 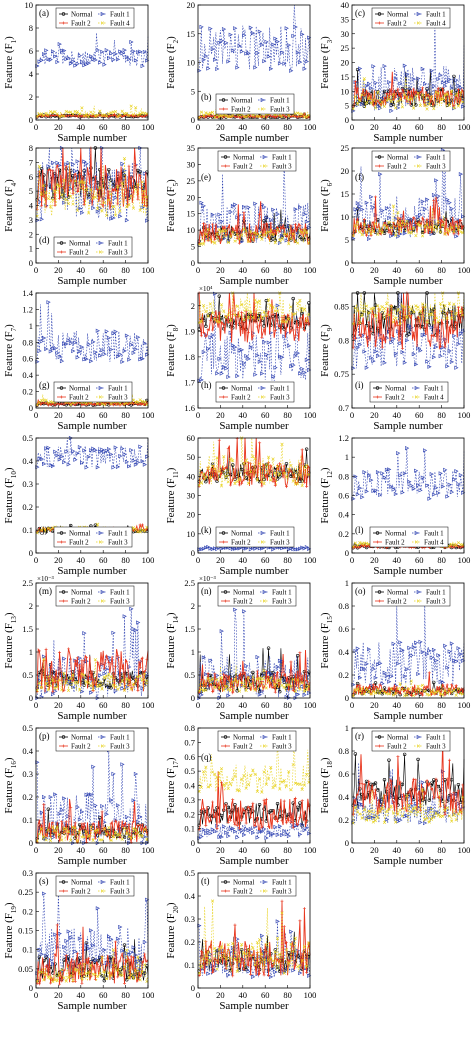 What do you see at coordinates (189, 331) in the screenshot?
I see `y-tick-label: 1.9` at bounding box center [189, 331].